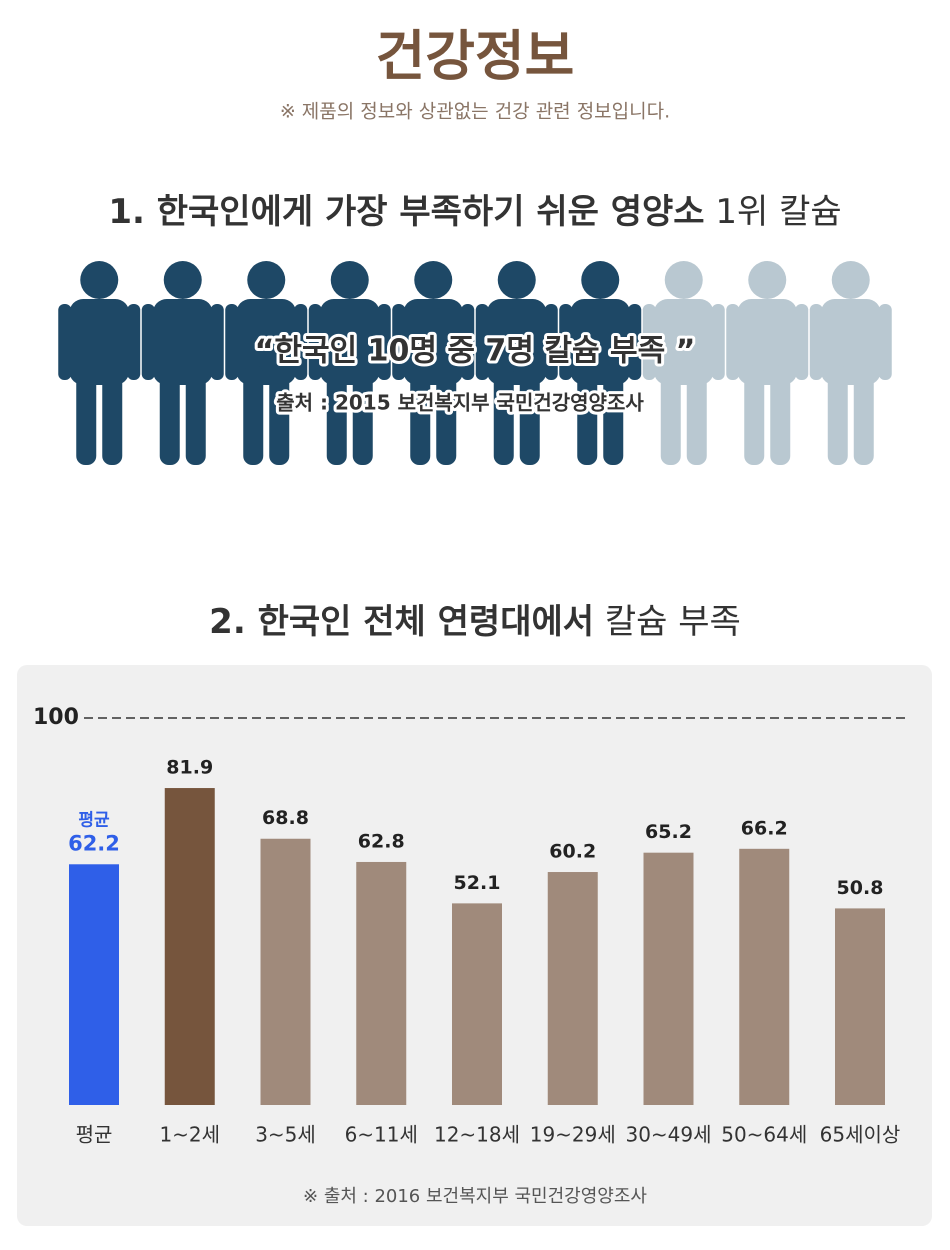  Describe the element at coordinates (475, 1196) in the screenshot. I see `chart-source: ※ 출처 : 2016 보건복지부 국민건강영양조사` at that location.